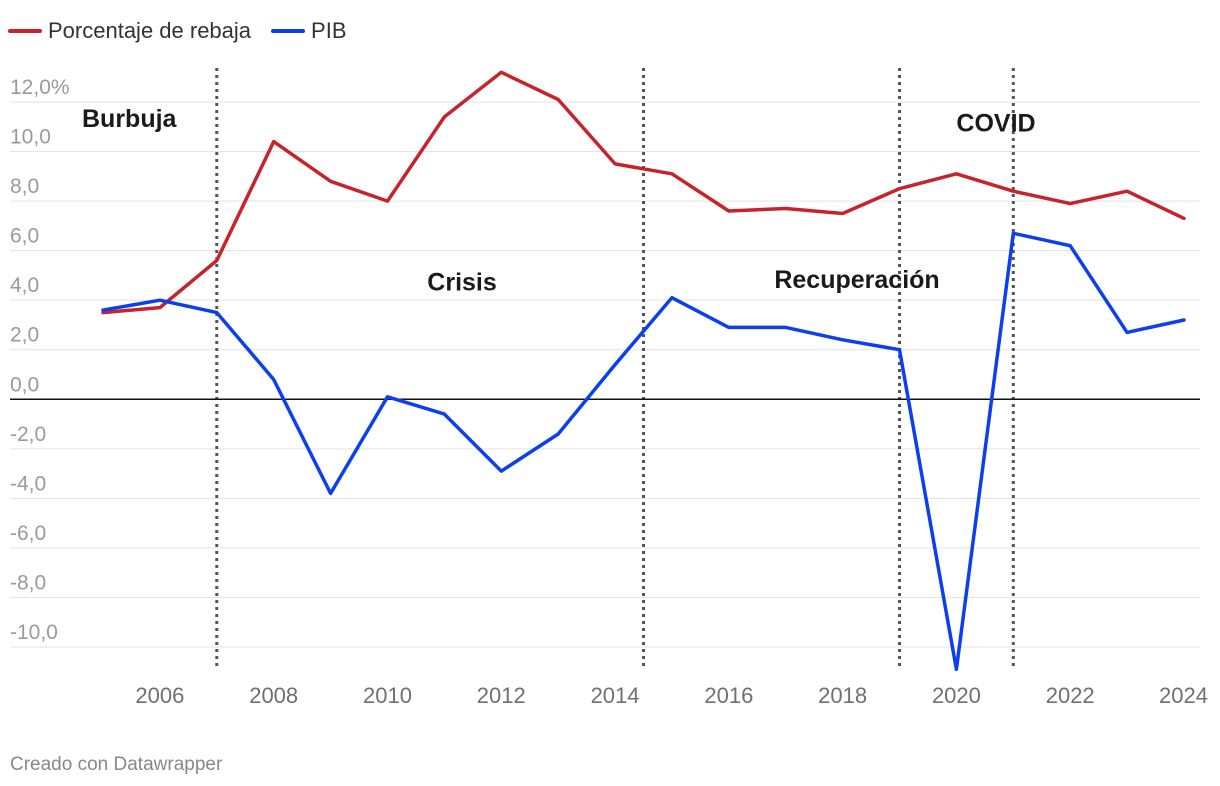  I want to click on x-tick-label: 2012, so click(501, 695).